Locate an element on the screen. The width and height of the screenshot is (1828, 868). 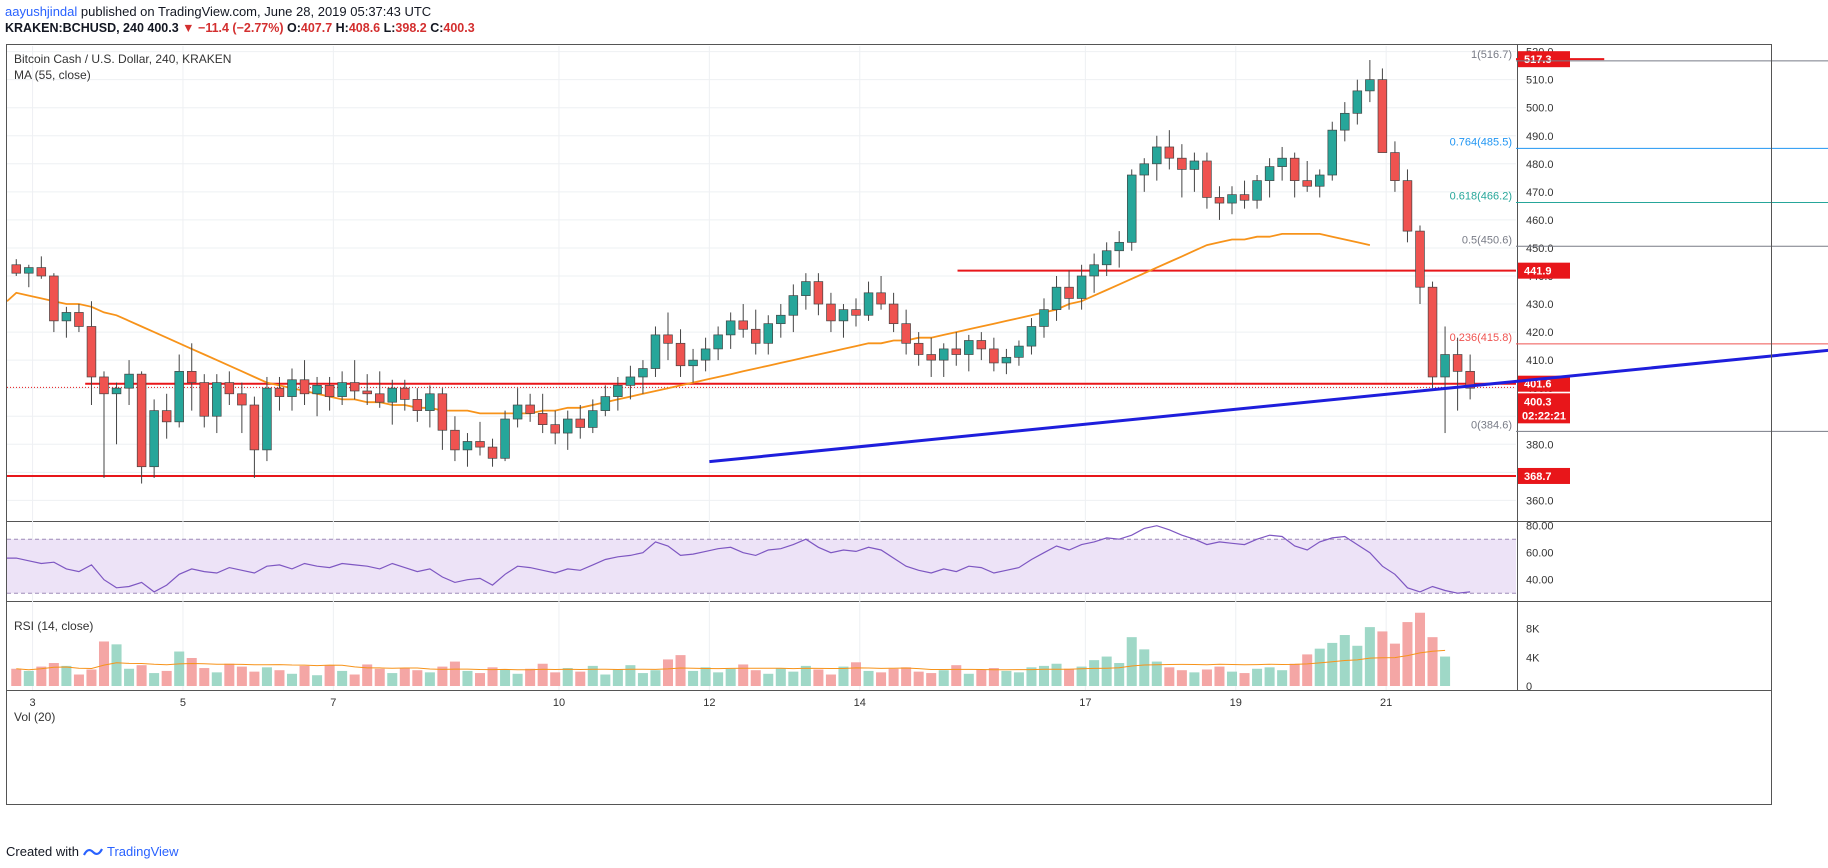
level-tag is located at coordinates (1544, 59).